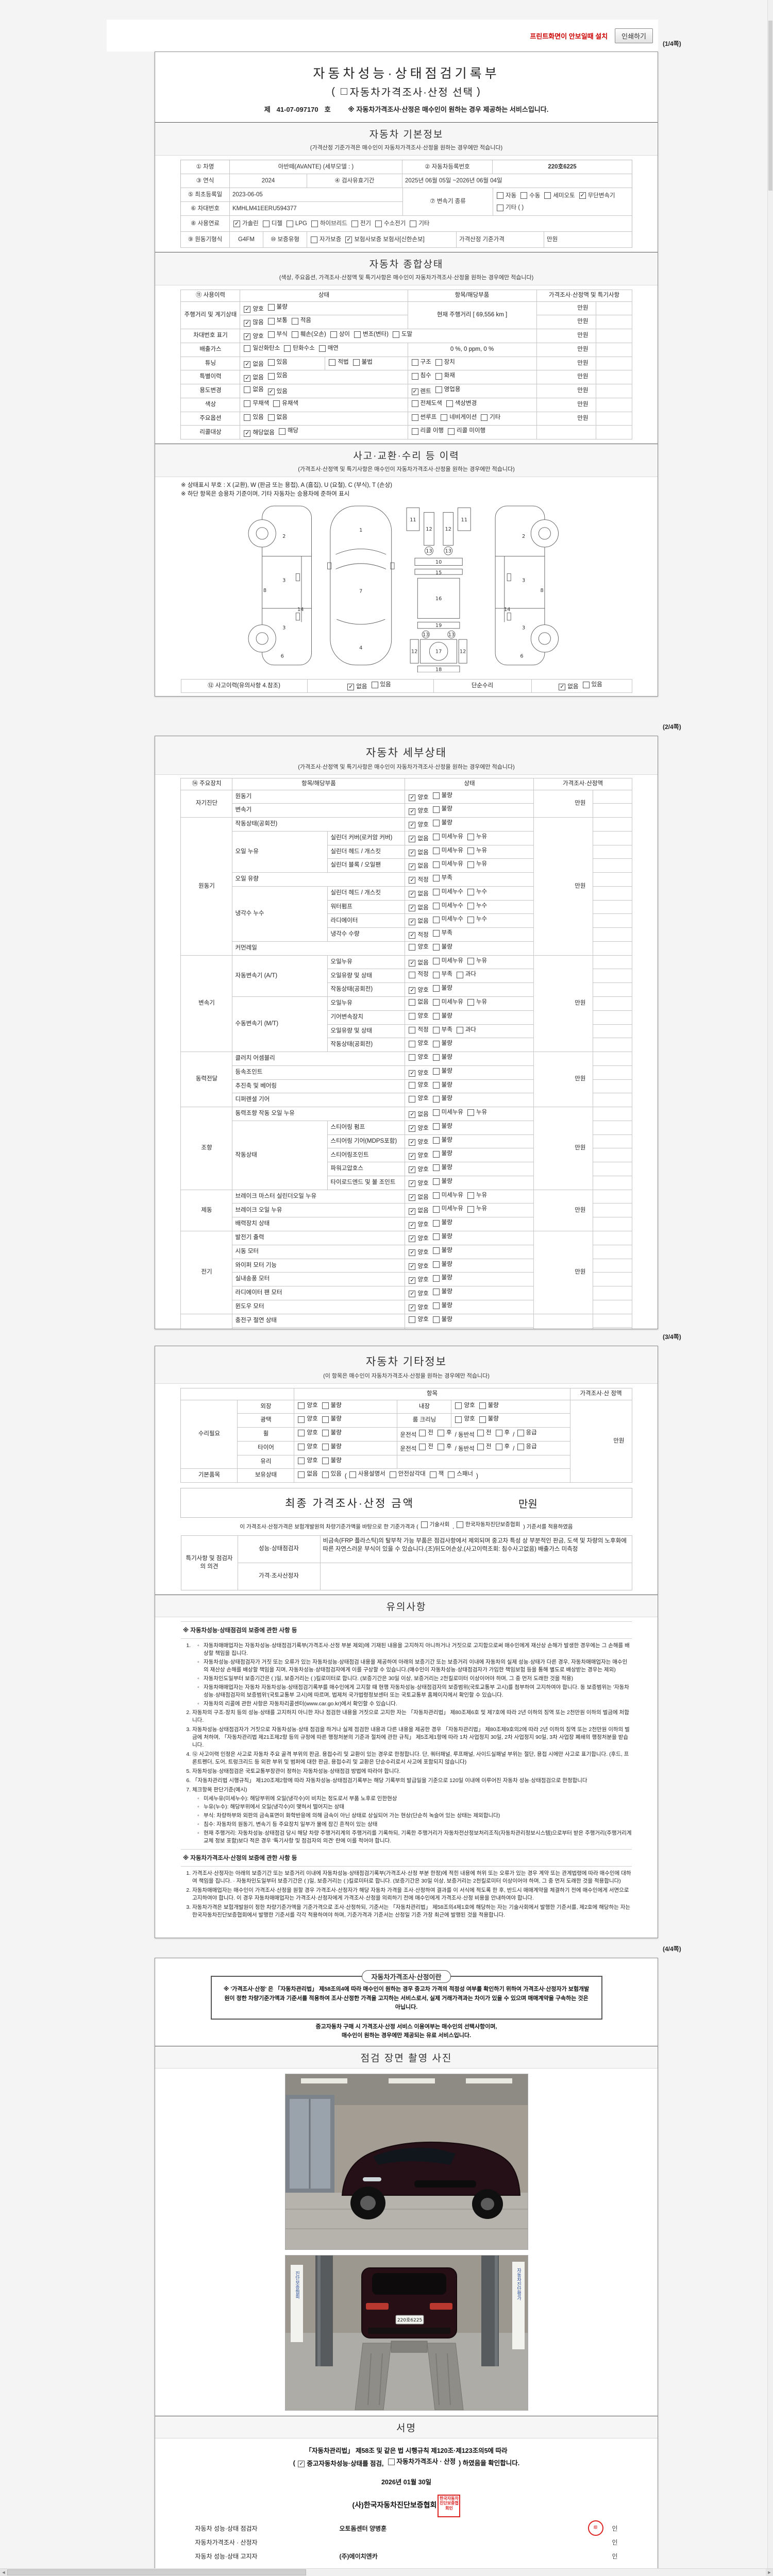 The width and height of the screenshot is (773, 2576). What do you see at coordinates (436, 1474) in the screenshot?
I see `checkbox-option: 잭` at bounding box center [436, 1474].